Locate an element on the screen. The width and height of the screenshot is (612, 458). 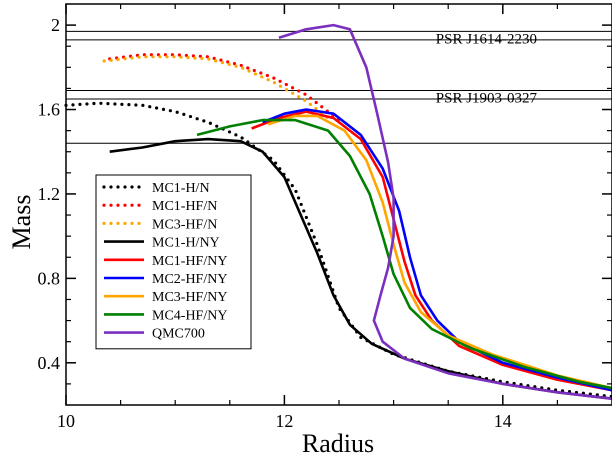
y-tick-label: 1.6 is located at coordinates (49, 110).